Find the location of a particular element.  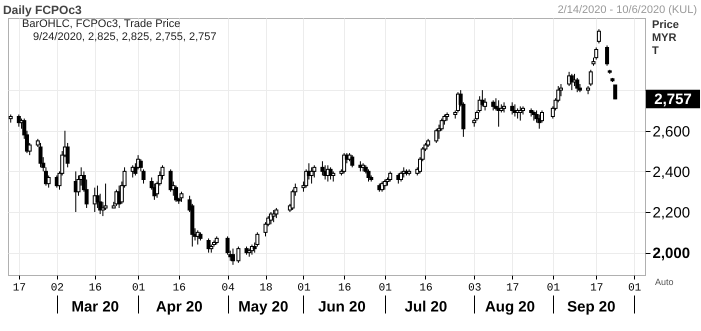

y-tick-label: 2,200 is located at coordinates (671, 213).